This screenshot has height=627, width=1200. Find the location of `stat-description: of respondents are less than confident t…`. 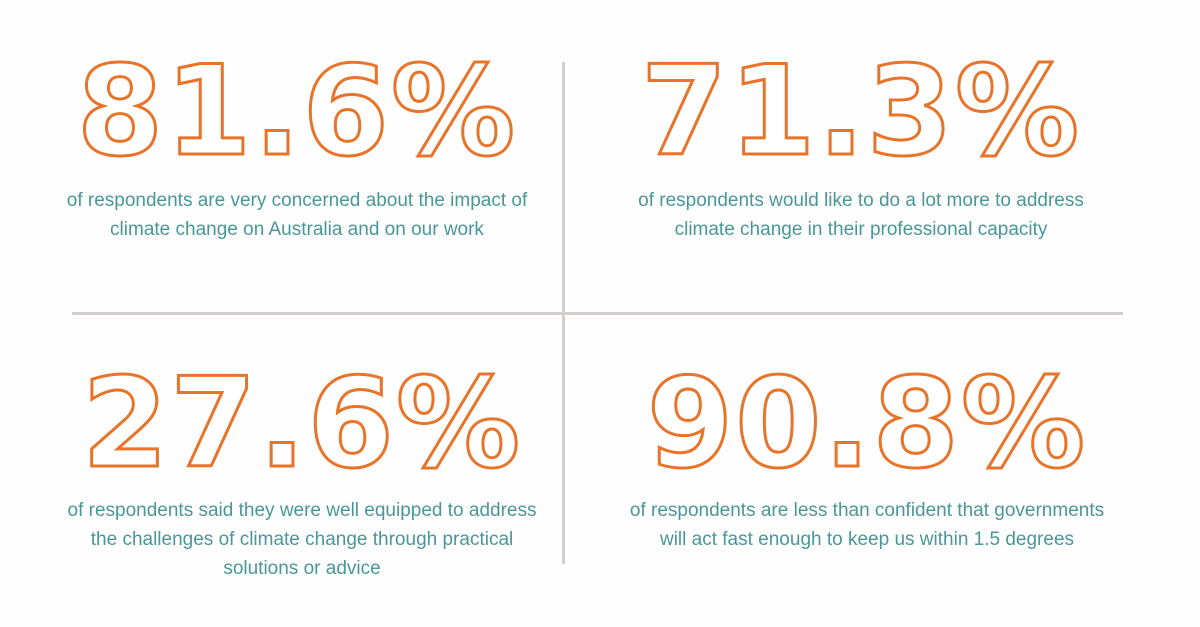

stat-description: of respondents are less than confident t… is located at coordinates (867, 525).